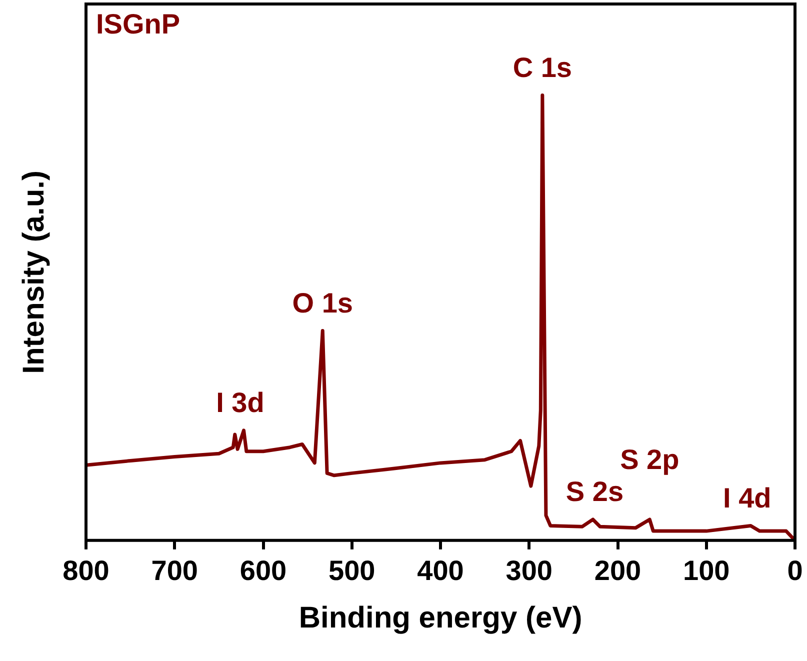 This screenshot has width=807, height=661. What do you see at coordinates (650, 460) in the screenshot?
I see `annotation: S 2p` at bounding box center [650, 460].